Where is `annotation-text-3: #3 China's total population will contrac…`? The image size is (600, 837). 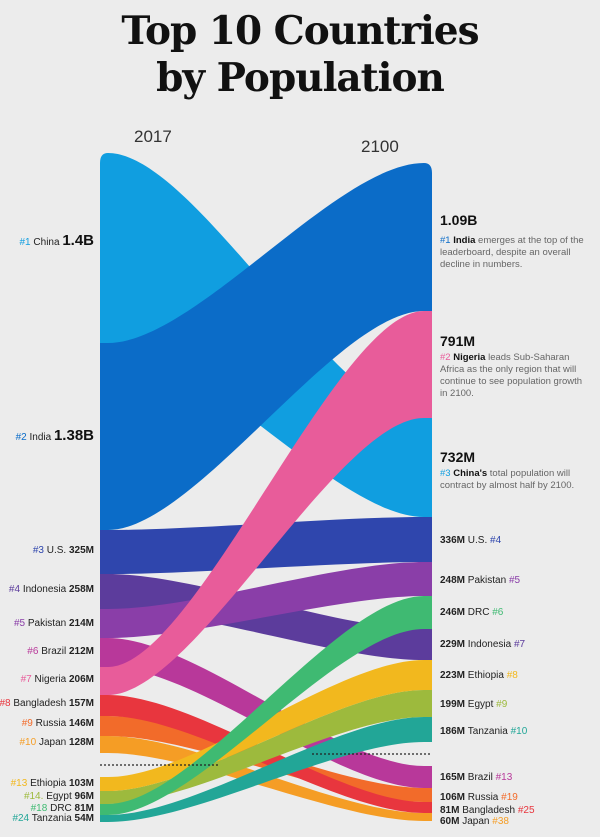
annotation-text-3: #3 China's total population will contrac… is located at coordinates (515, 480).